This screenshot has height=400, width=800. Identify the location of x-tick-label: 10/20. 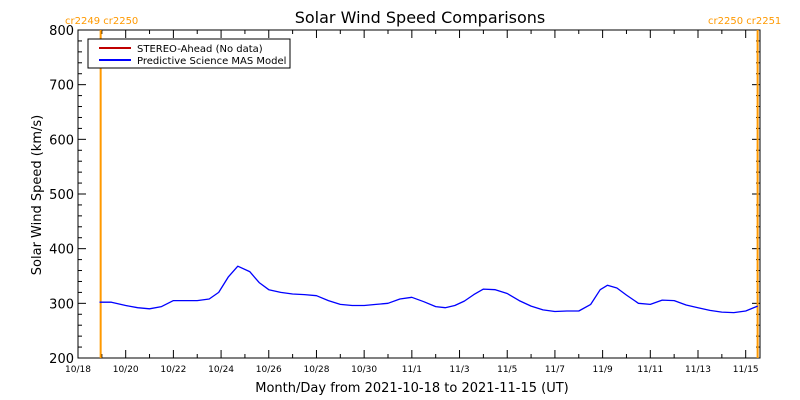
(126, 370).